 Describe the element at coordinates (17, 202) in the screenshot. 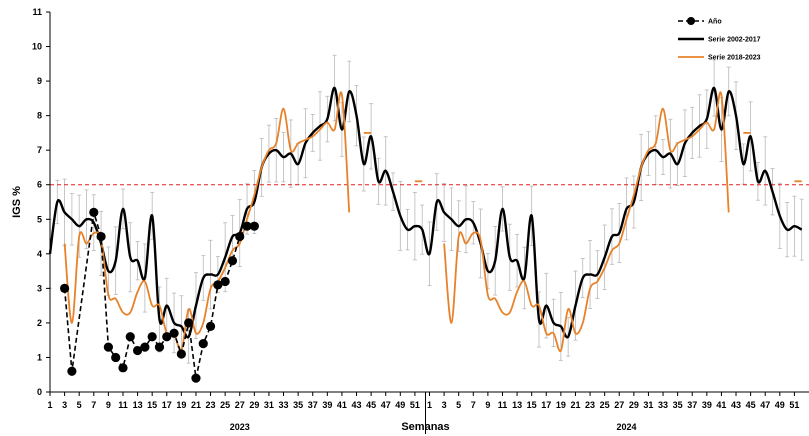

I see `y-axis-title: IGS %` at that location.